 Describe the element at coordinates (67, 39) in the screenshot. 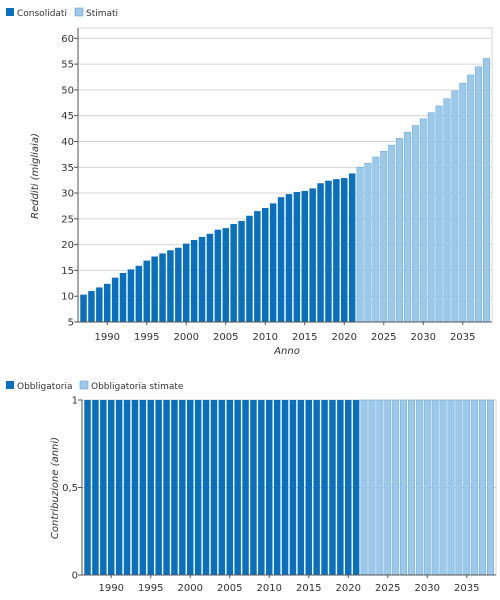

I see `income-y-tick-label: 60` at that location.